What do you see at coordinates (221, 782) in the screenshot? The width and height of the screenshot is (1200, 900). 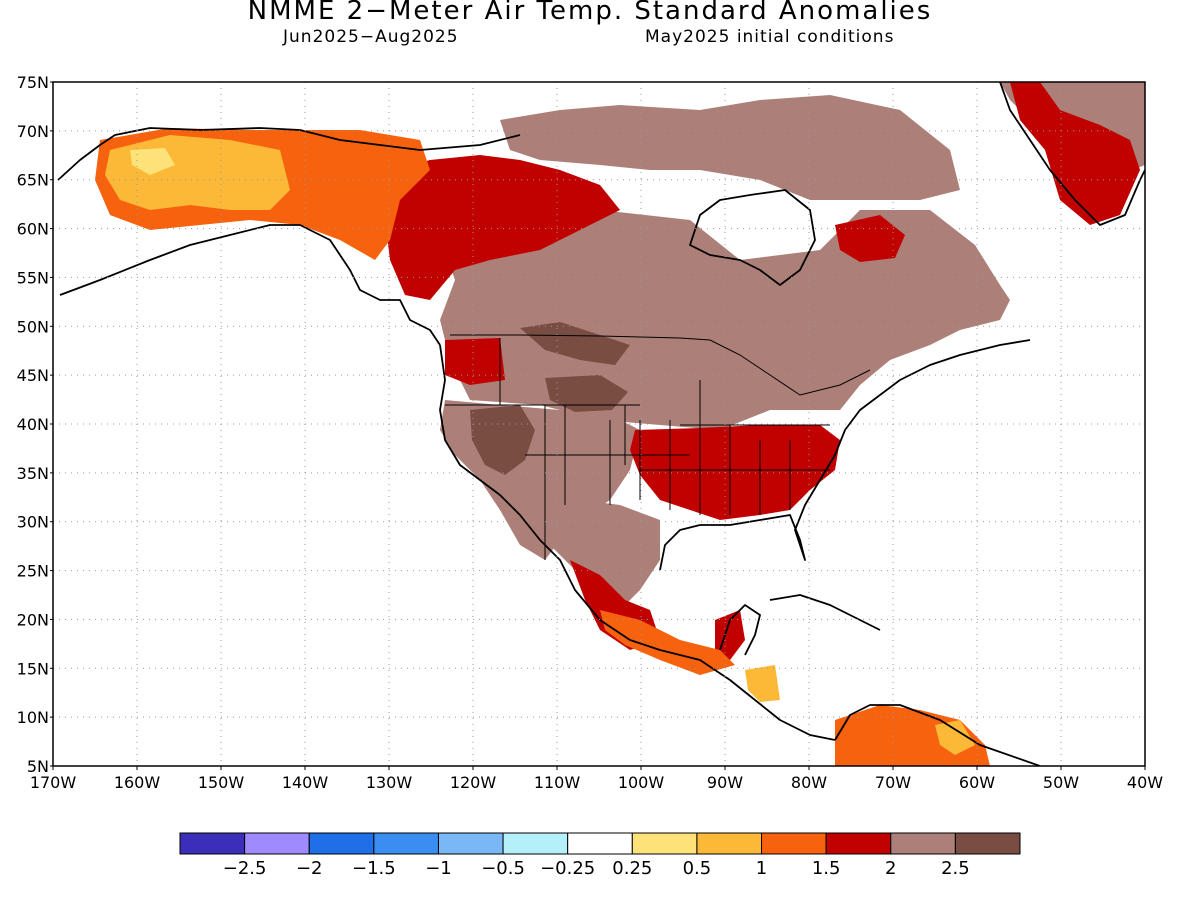 I see `lon-label: 150W` at bounding box center [221, 782].